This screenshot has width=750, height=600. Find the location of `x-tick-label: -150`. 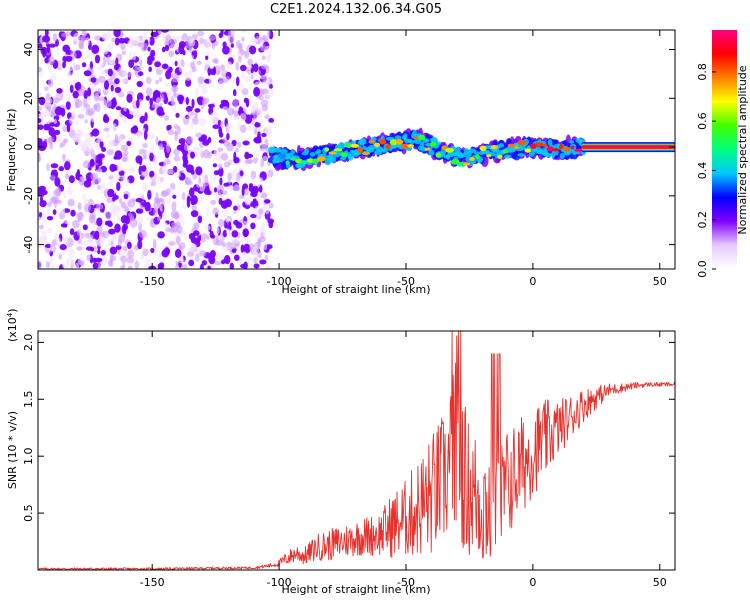

x-tick-label: -150 is located at coordinates (152, 281).